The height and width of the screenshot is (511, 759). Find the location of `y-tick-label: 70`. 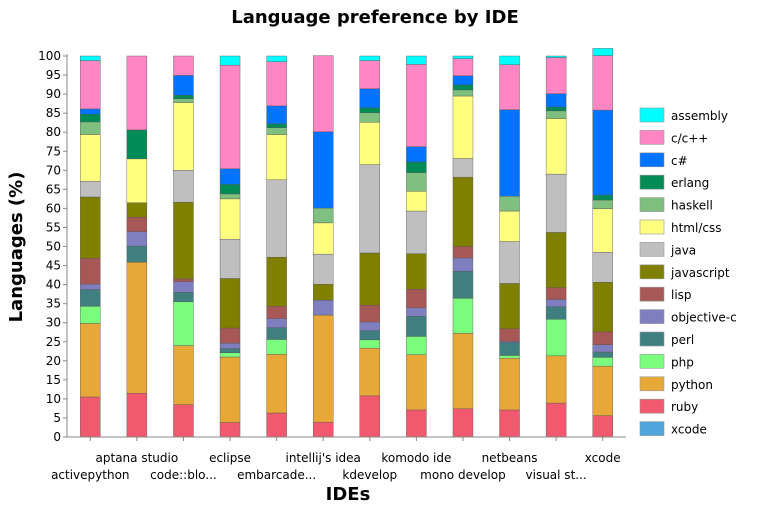

y-tick-label: 70 is located at coordinates (53, 170).